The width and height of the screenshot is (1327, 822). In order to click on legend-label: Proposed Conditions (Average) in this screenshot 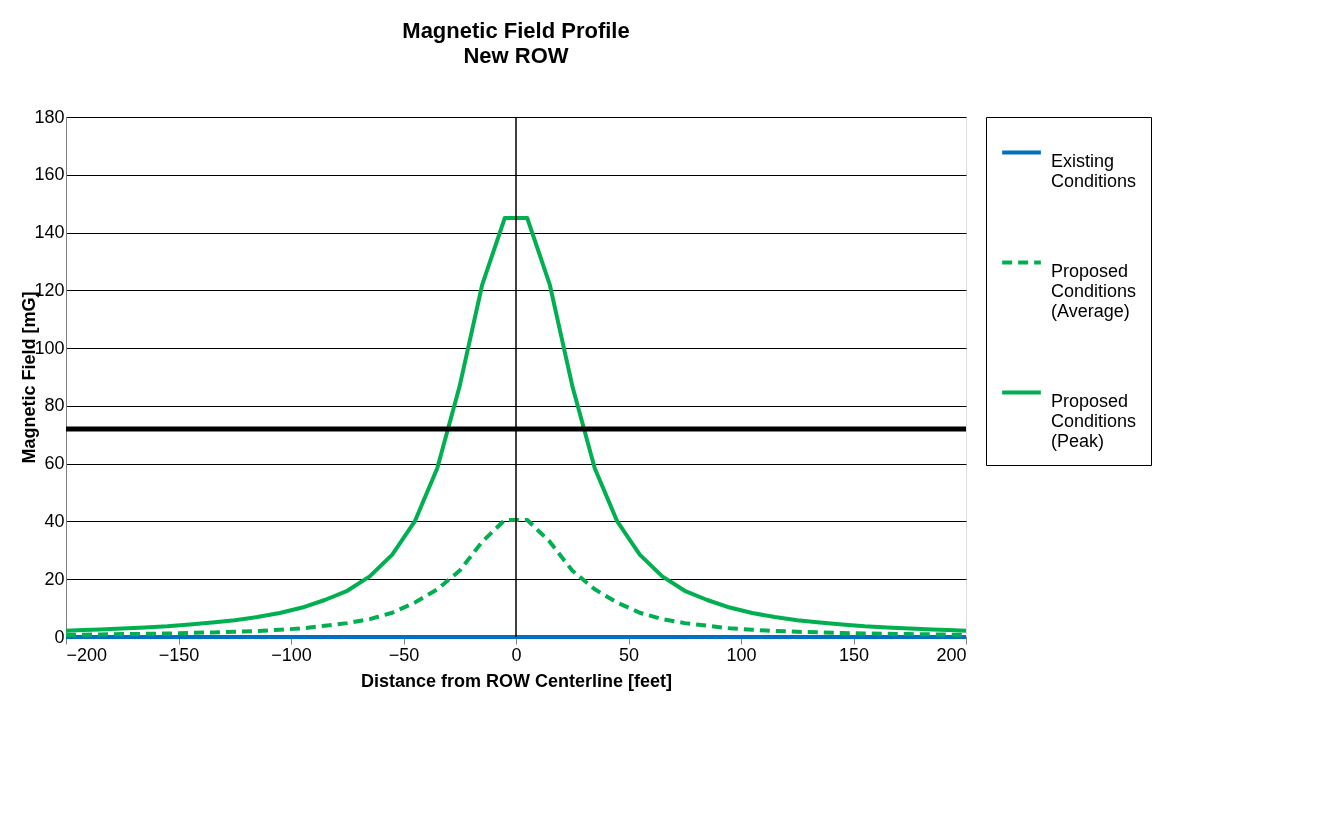, I will do `click(1094, 290)`.